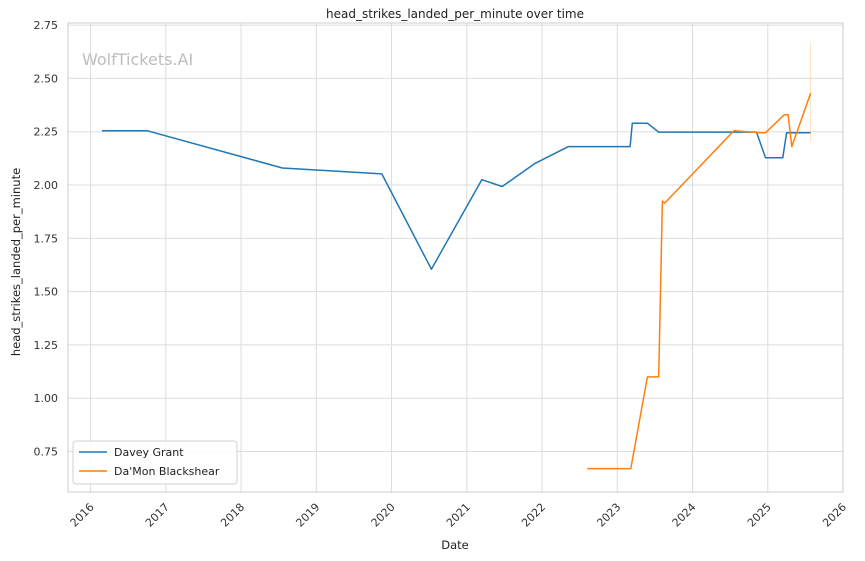  I want to click on x-tick-label: 2025, so click(759, 515).